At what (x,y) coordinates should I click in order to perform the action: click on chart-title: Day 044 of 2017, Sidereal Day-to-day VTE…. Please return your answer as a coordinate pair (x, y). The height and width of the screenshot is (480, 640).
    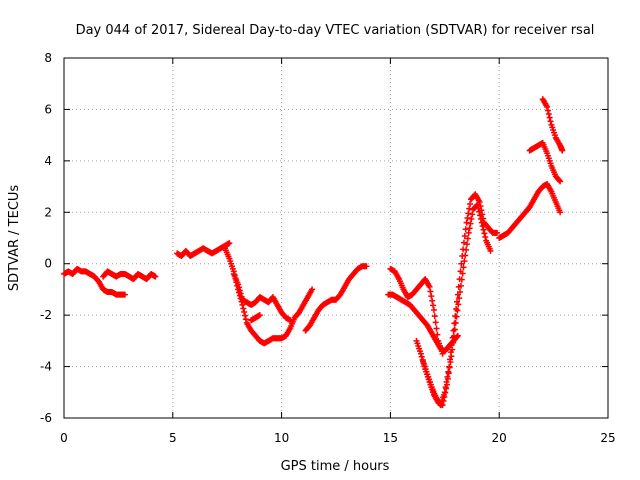
    Looking at the image, I should click on (335, 30).